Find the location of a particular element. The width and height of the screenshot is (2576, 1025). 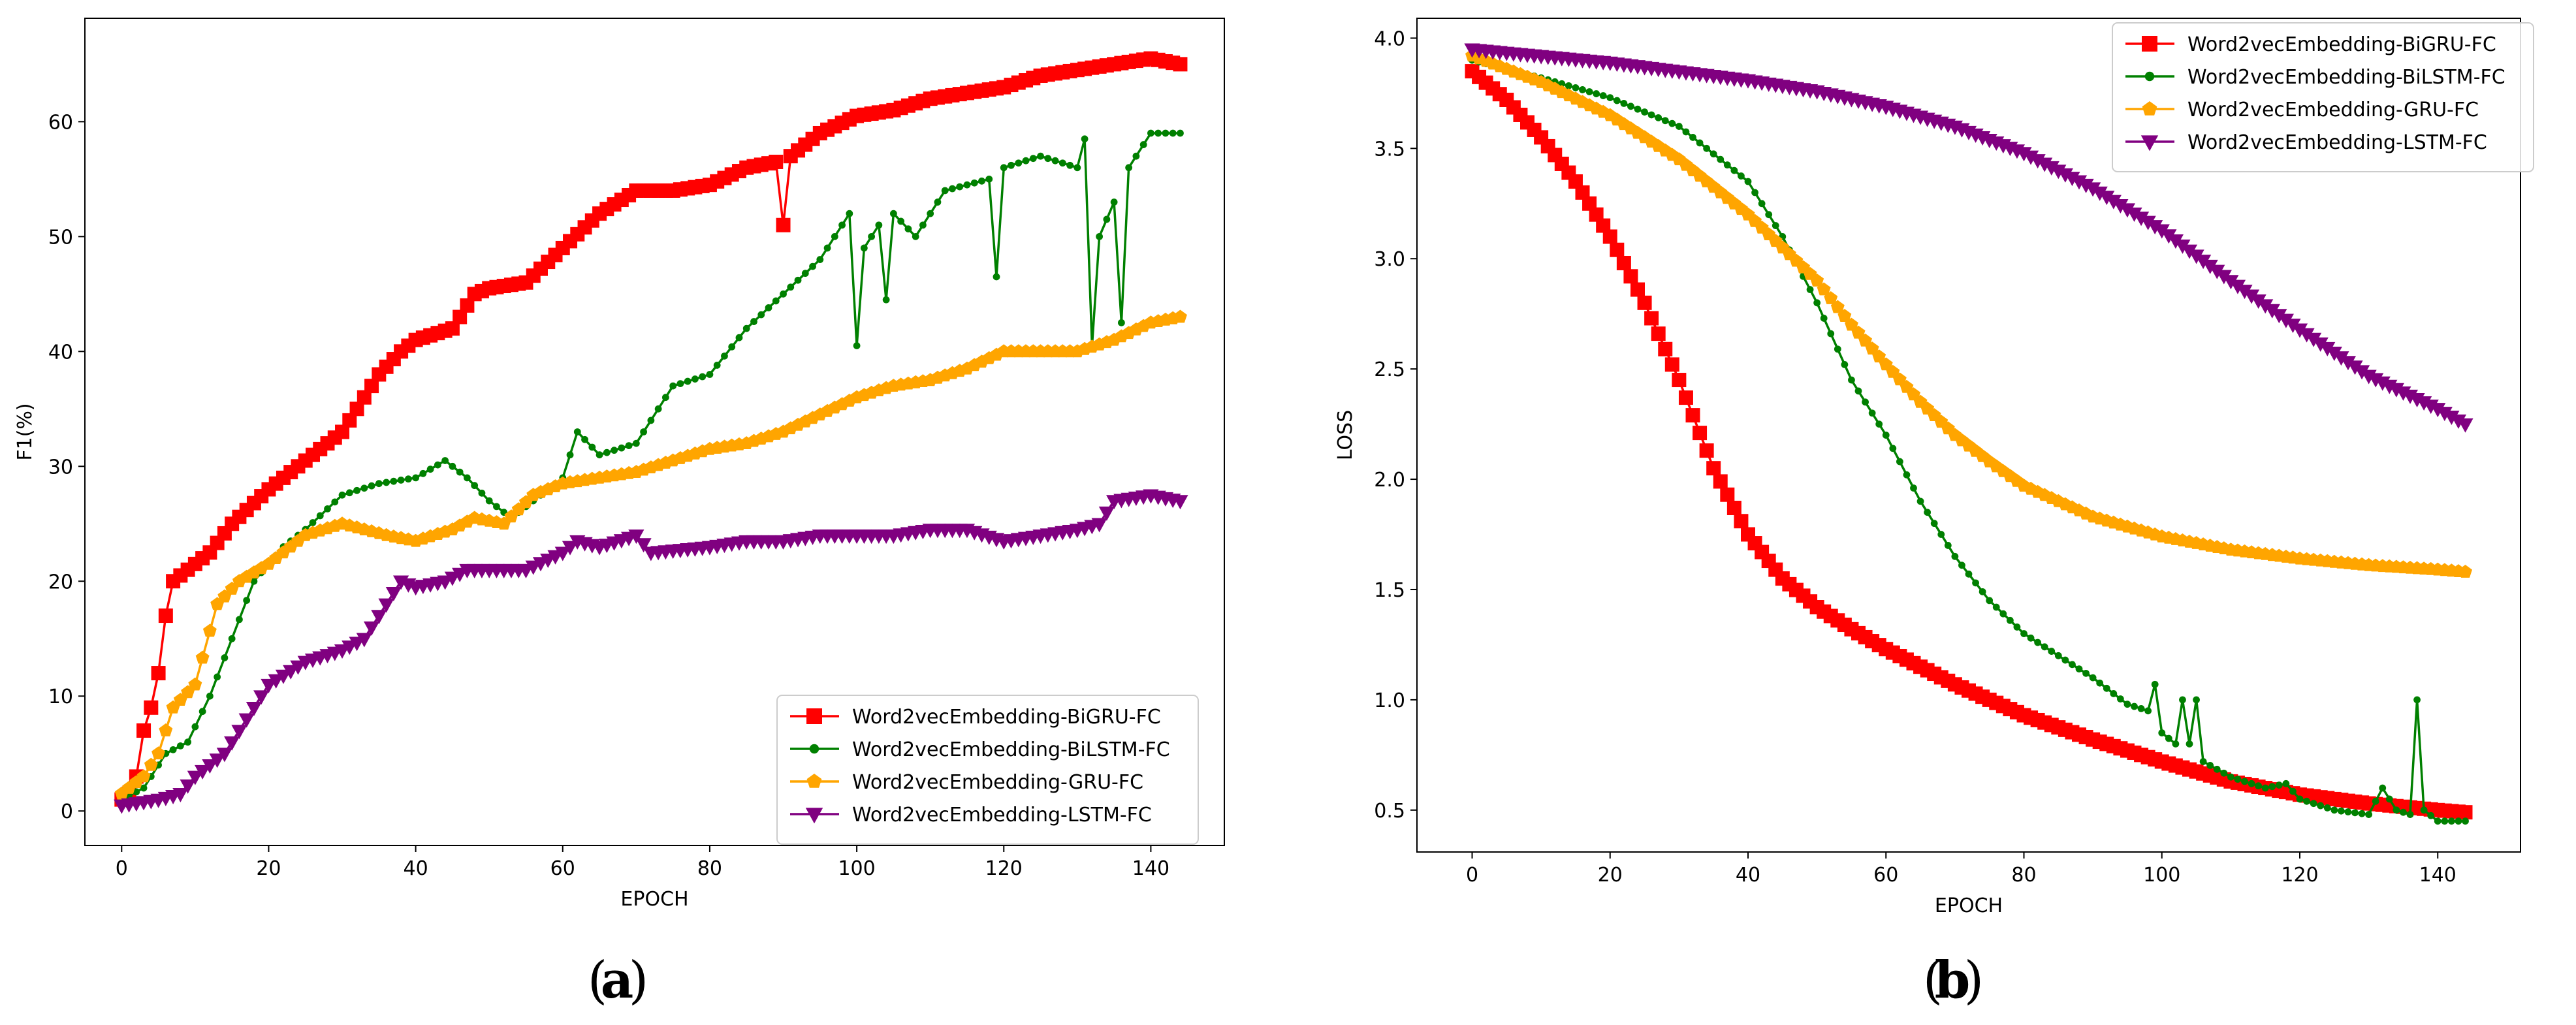

x-axis-label: EPOCH is located at coordinates (654, 899).